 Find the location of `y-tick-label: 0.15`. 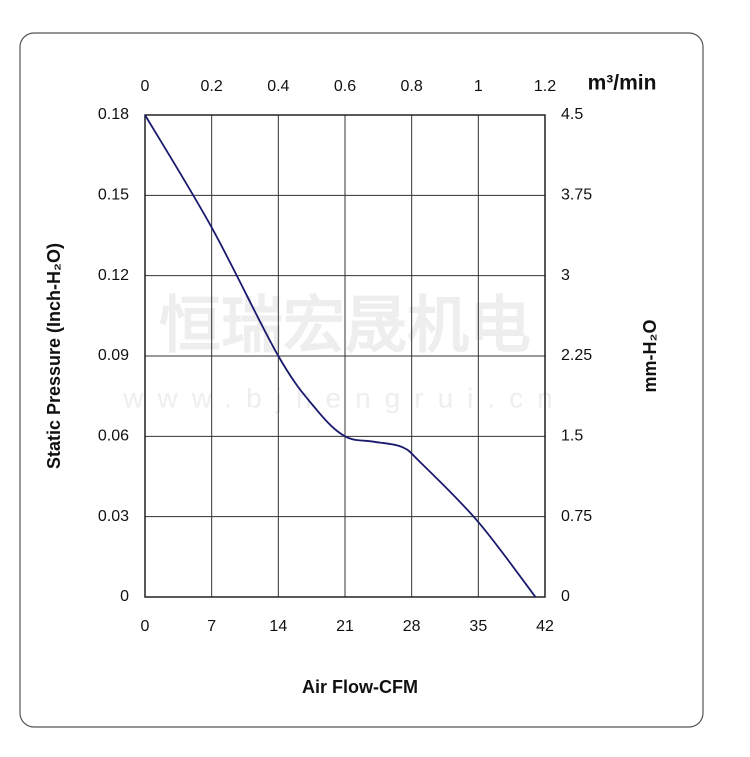

y-tick-label: 0.15 is located at coordinates (113, 195).